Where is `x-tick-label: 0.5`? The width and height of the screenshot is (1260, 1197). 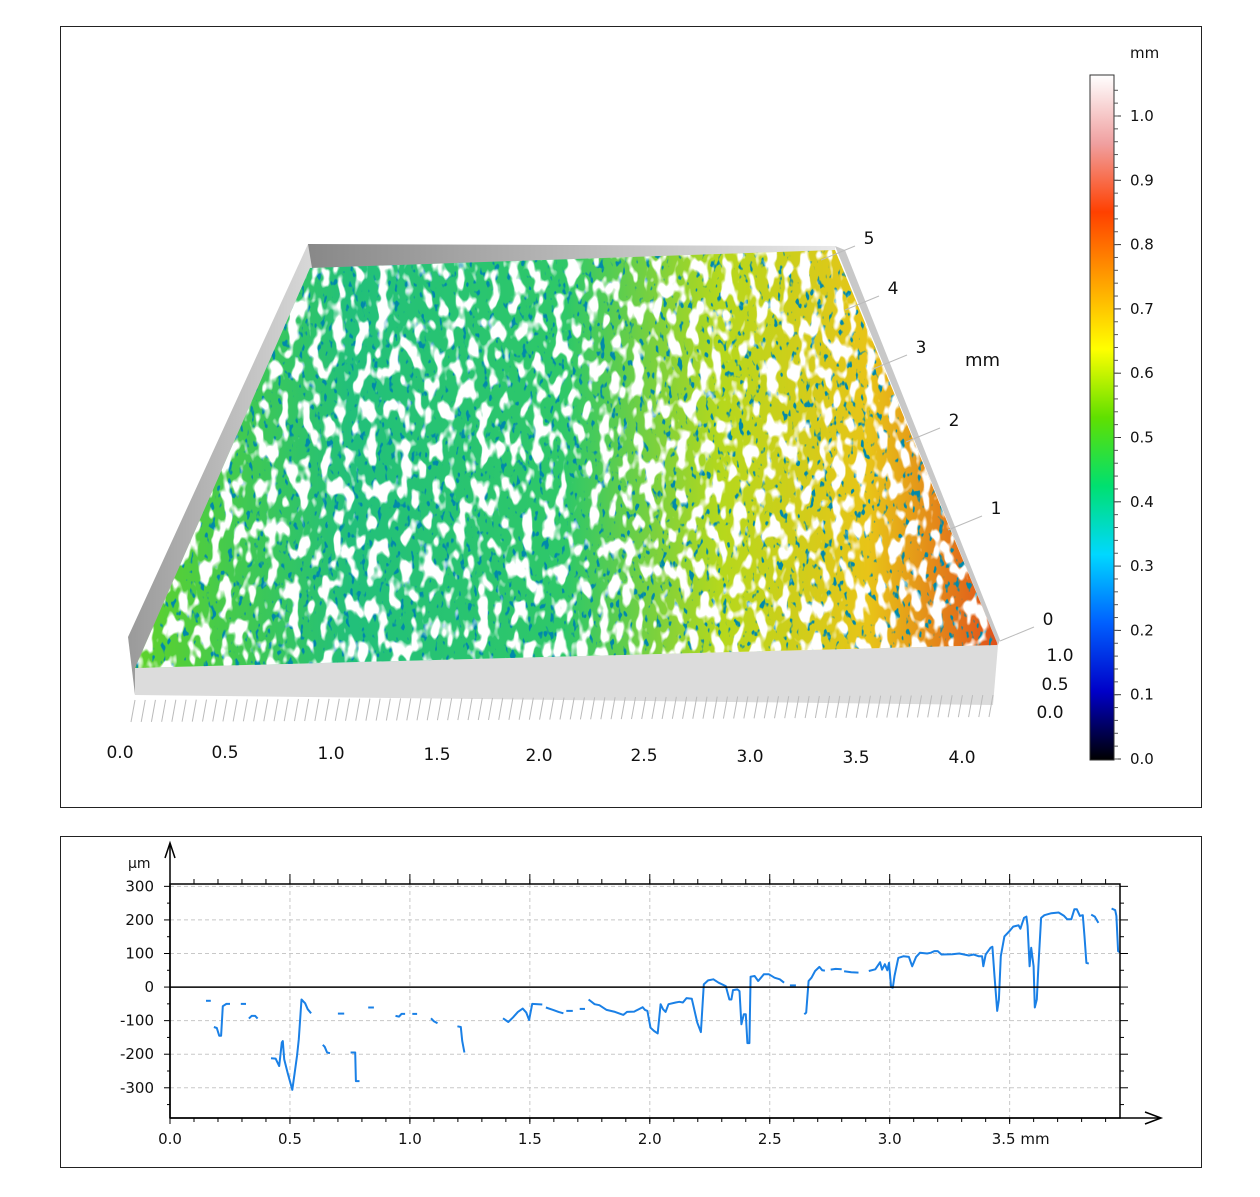 x-tick-label: 0.5 is located at coordinates (290, 1139).